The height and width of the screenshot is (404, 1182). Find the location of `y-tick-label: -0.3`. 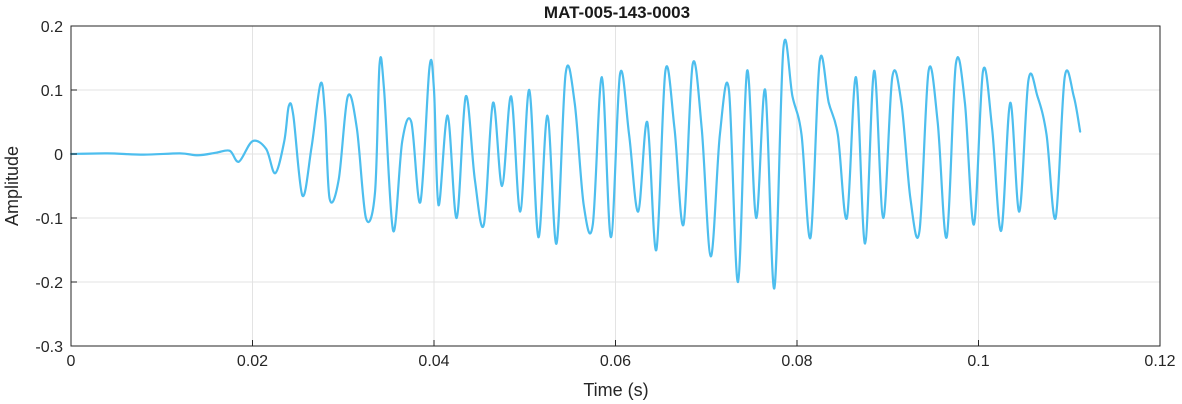

y-tick-label: -0.3 is located at coordinates (49, 347).